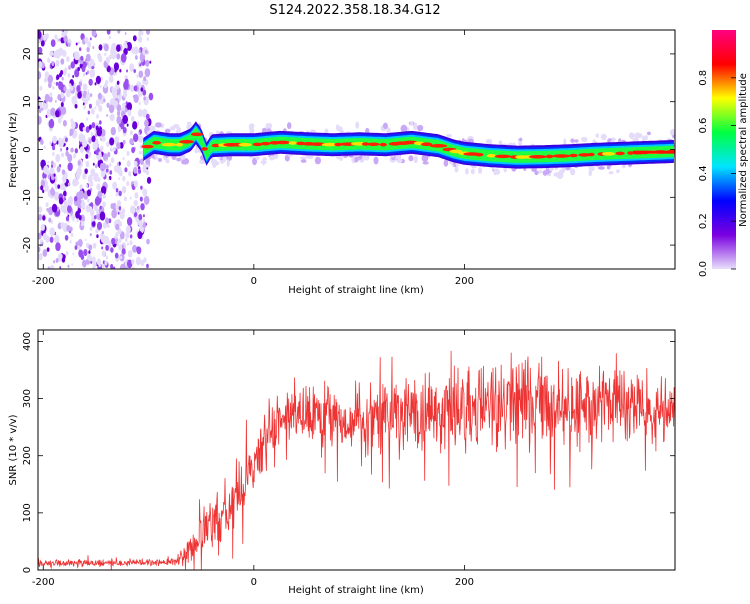 This screenshot has width=750, height=604. What do you see at coordinates (43, 582) in the screenshot?
I see `snr-x-tick-label: -200` at bounding box center [43, 582].